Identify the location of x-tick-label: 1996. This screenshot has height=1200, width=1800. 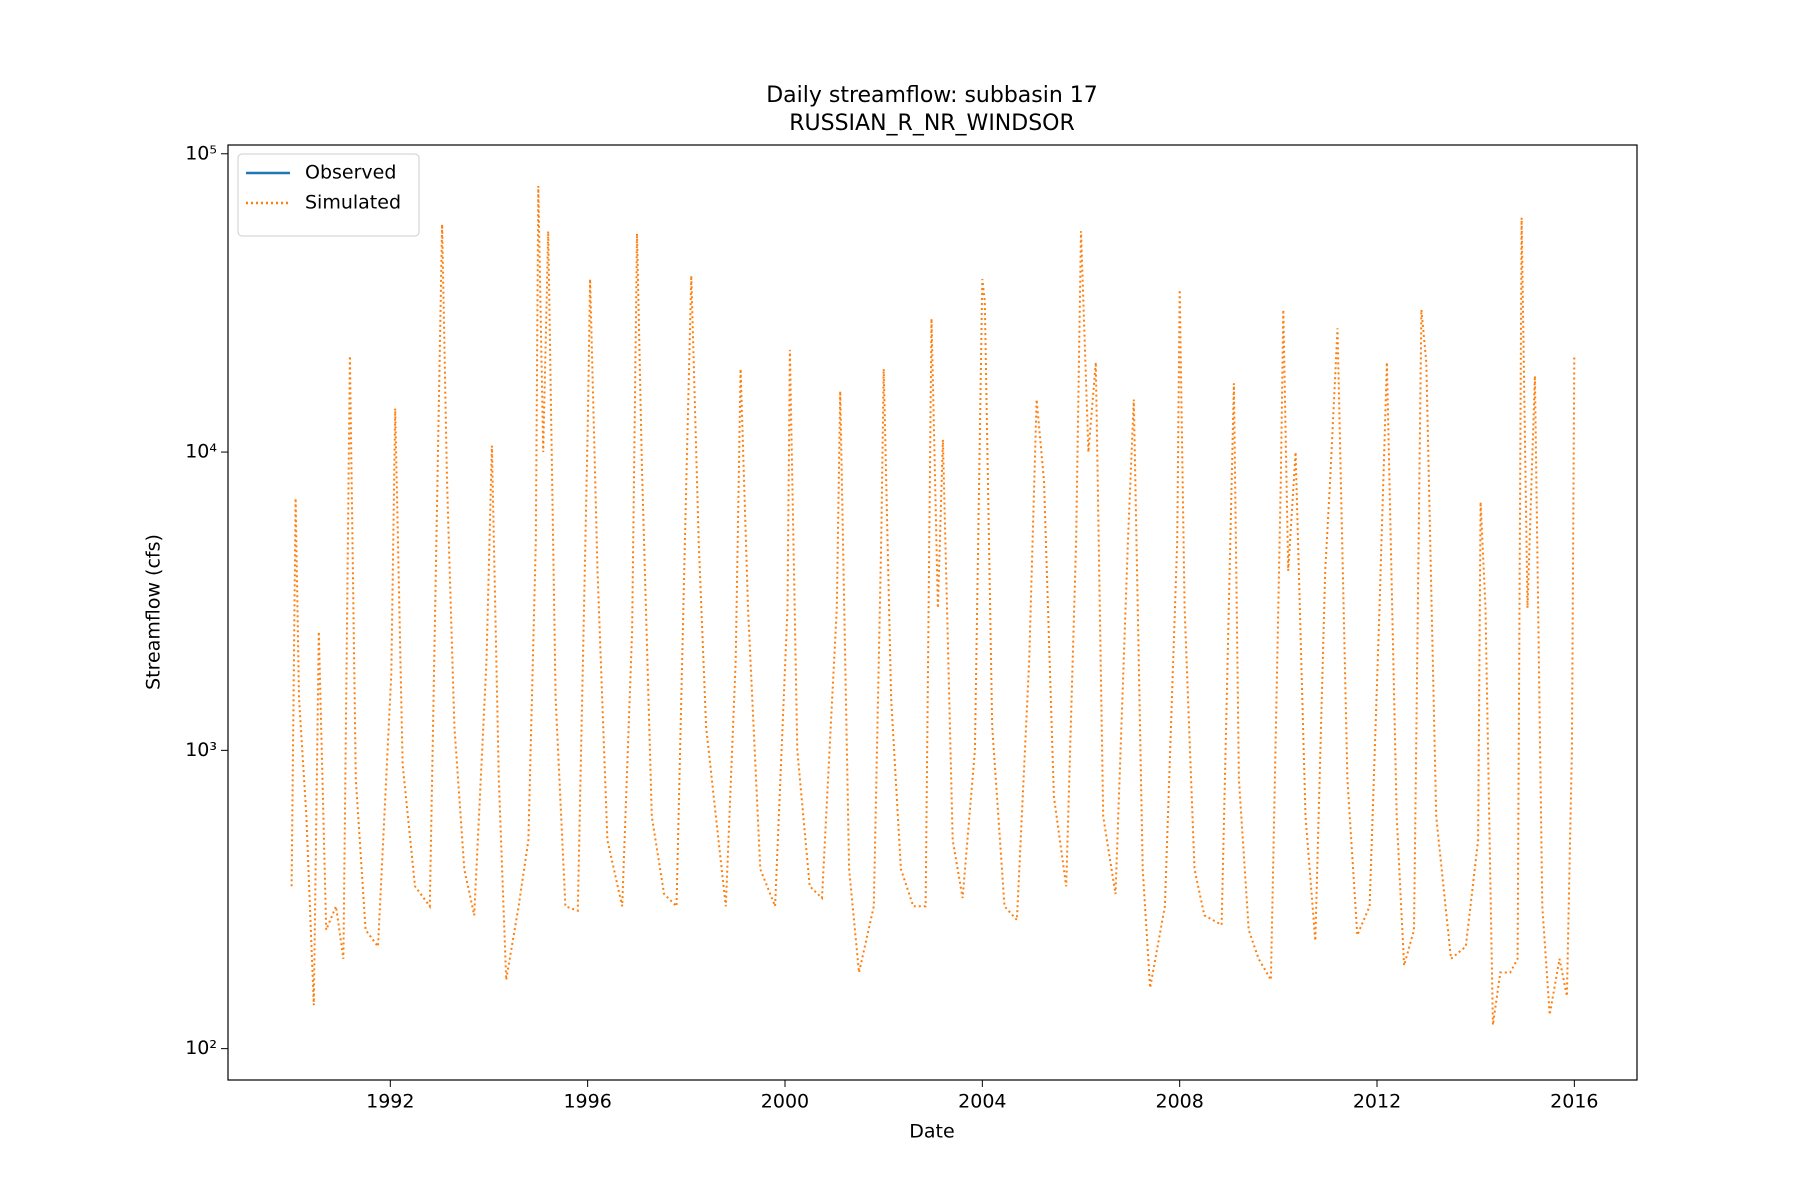
(587, 1102).